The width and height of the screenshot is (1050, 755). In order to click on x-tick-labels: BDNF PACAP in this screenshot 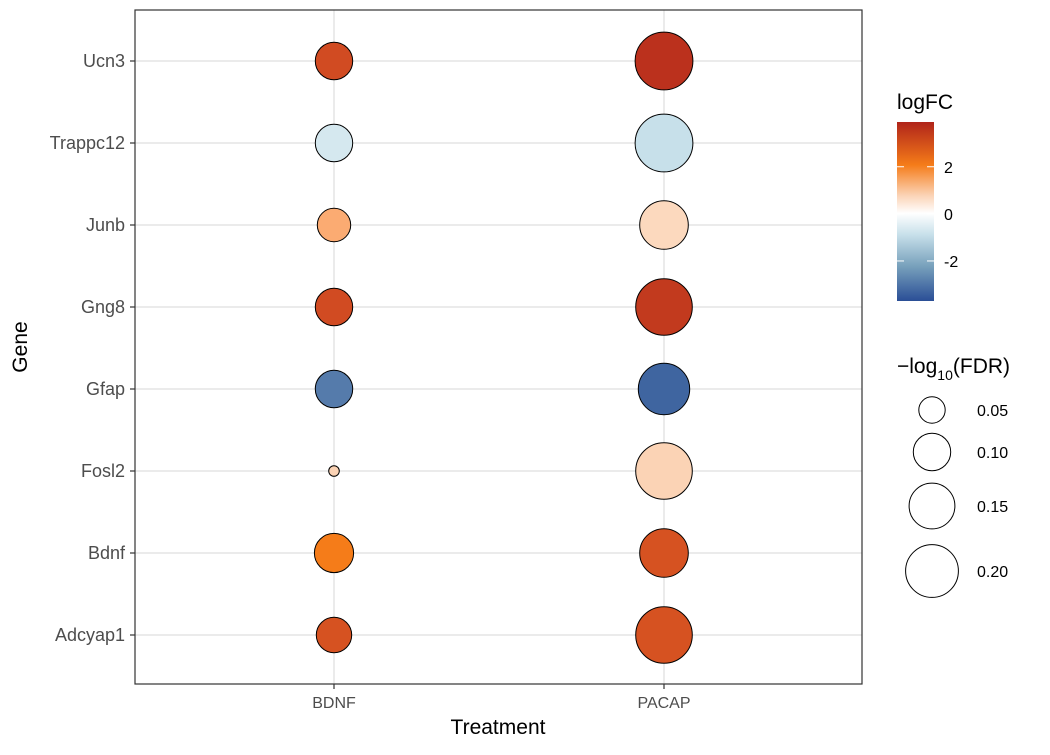, I will do `click(501, 698)`.